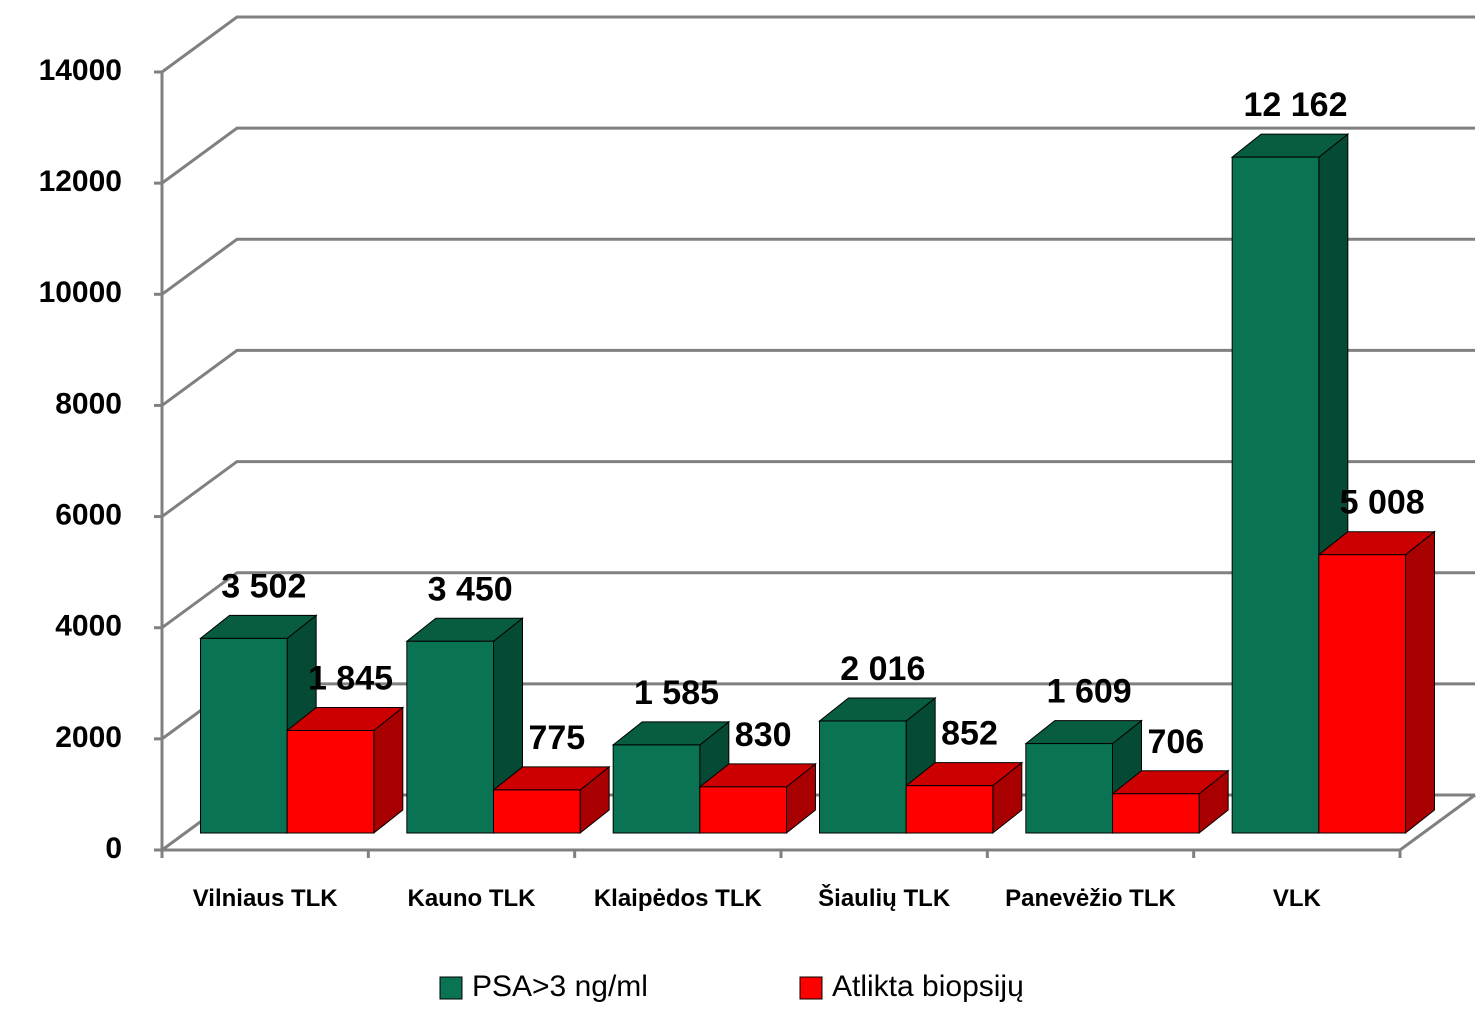 The image size is (1484, 1010). What do you see at coordinates (882, 669) in the screenshot?
I see `value-label: 2 016` at bounding box center [882, 669].